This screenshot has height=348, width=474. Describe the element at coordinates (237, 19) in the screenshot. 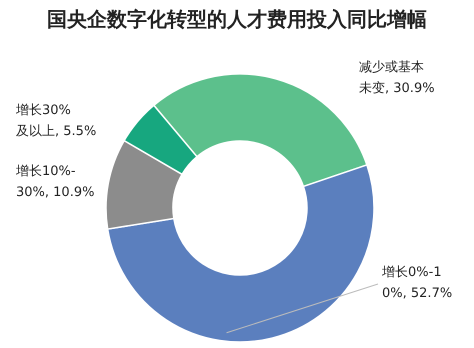

I see `title: 国央企数字化转型的人才费用投入同比增幅` at that location.